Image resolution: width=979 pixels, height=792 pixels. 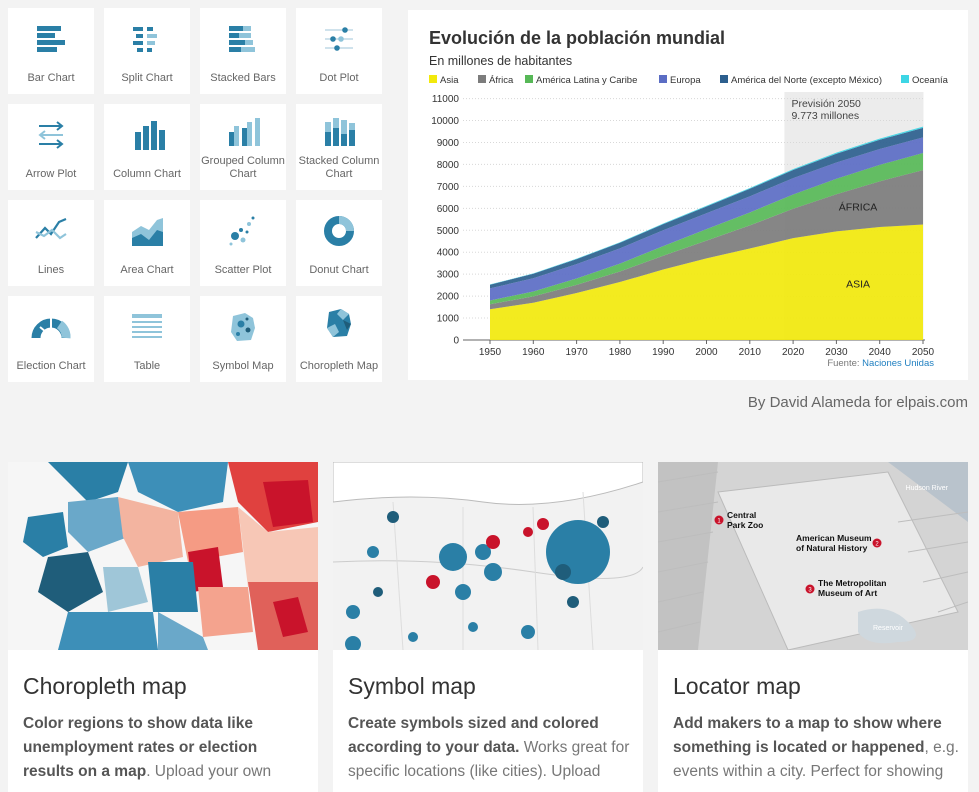 I want to click on y-tick-label: 2000, so click(x=448, y=297).